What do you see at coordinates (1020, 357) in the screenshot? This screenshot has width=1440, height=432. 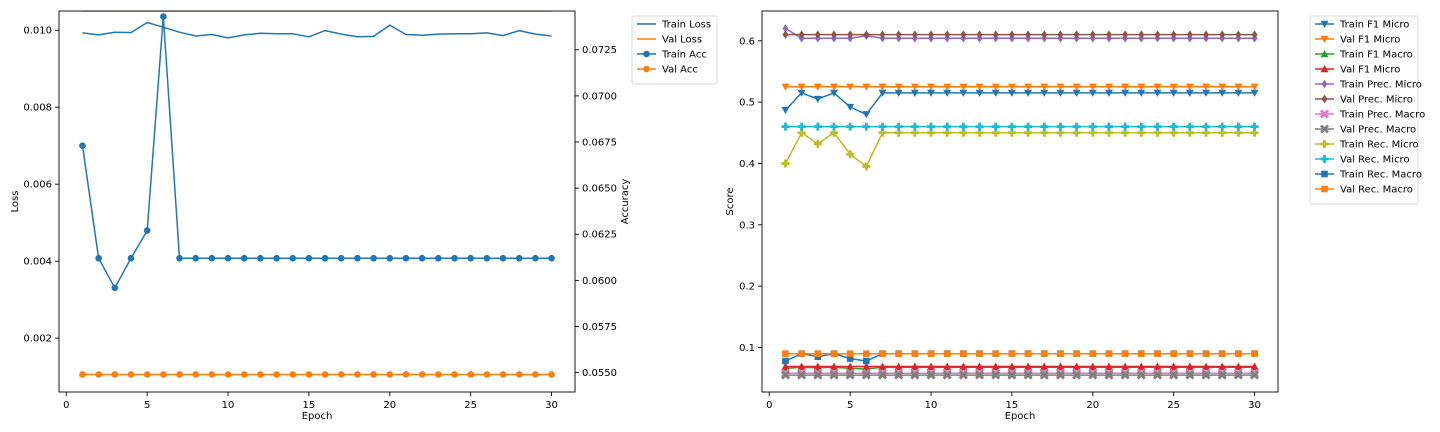 I see `series-train-rec-macro` at bounding box center [1020, 357].